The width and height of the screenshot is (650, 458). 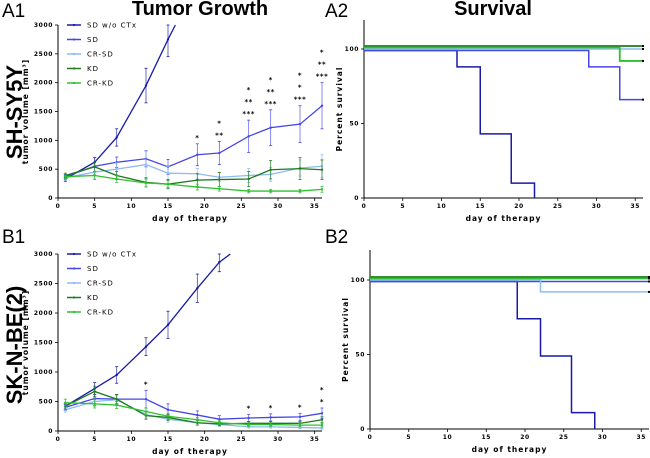 What do you see at coordinates (194, 408) in the screenshot?
I see `b1-line-sd` at bounding box center [194, 408].